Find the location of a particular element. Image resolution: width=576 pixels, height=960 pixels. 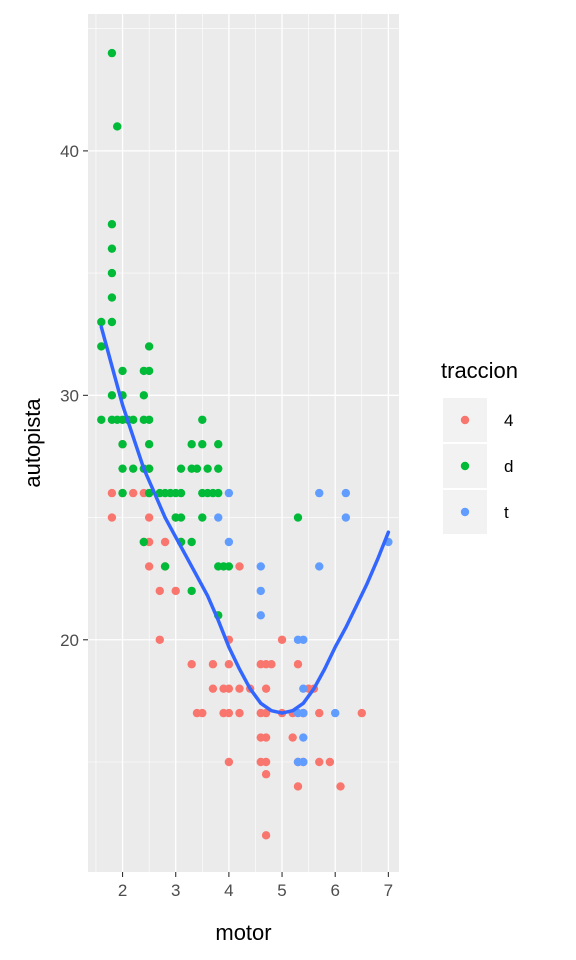

x-tick-label: 5 is located at coordinates (281, 890).